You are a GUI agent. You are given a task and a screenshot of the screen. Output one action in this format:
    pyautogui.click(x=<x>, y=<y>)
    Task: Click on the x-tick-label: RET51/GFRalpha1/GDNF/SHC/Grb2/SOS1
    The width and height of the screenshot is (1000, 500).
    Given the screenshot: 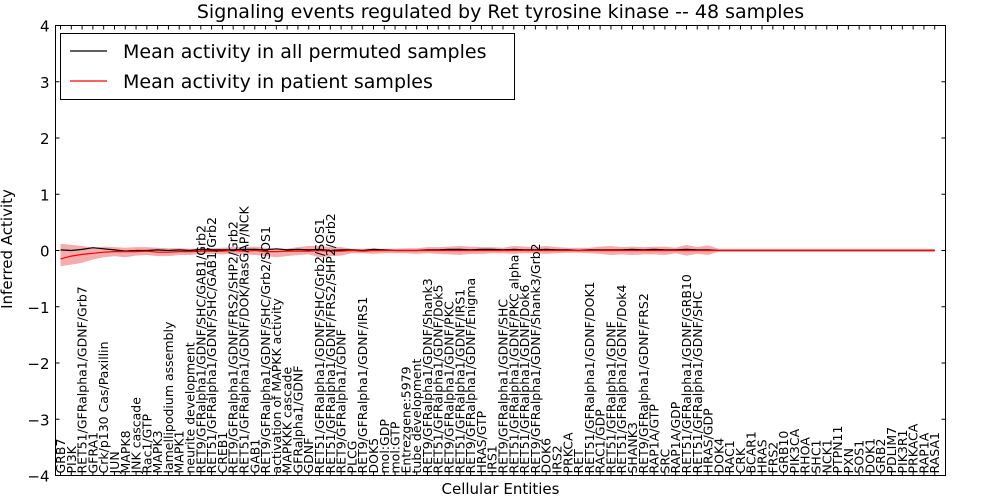 What is the action you would take?
    pyautogui.click(x=319, y=345)
    